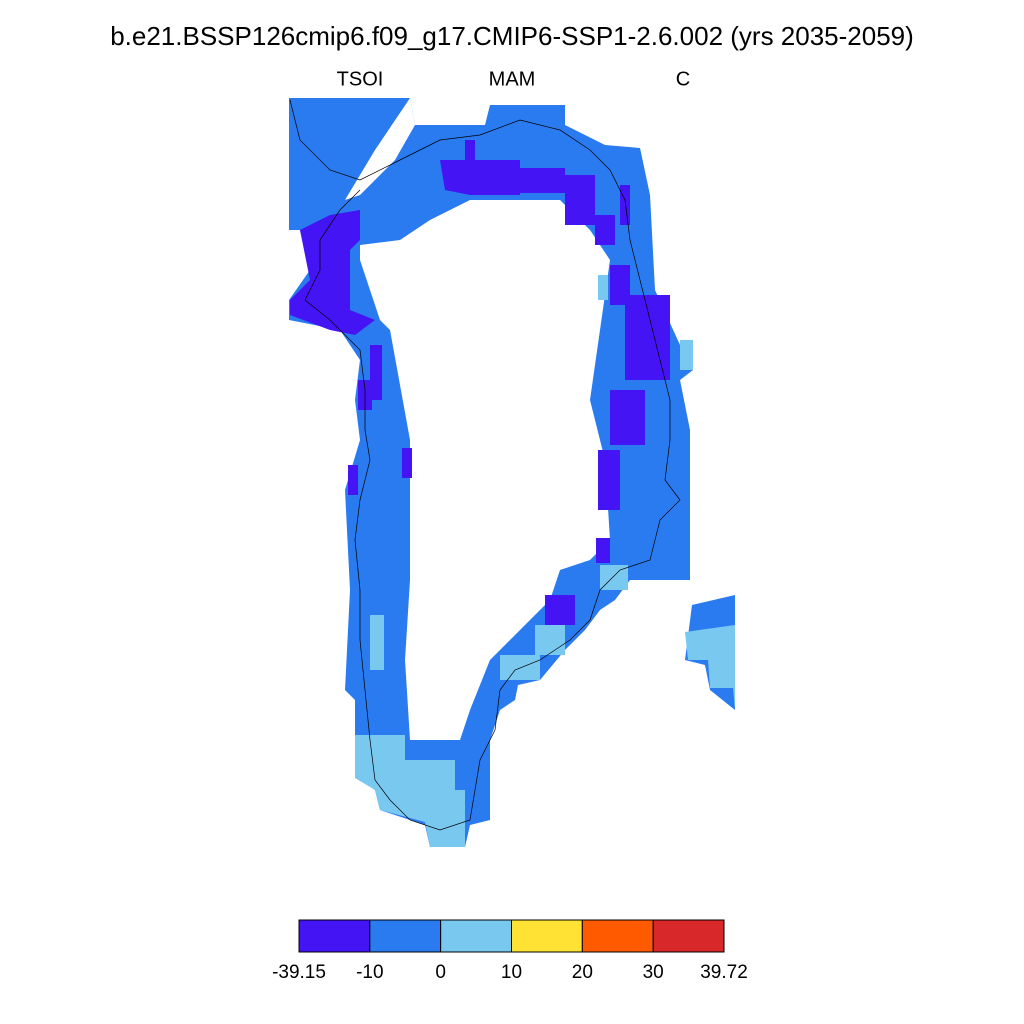 The image size is (1024, 1024). Describe the element at coordinates (369, 972) in the screenshot. I see `colorbar-label: -10` at that location.